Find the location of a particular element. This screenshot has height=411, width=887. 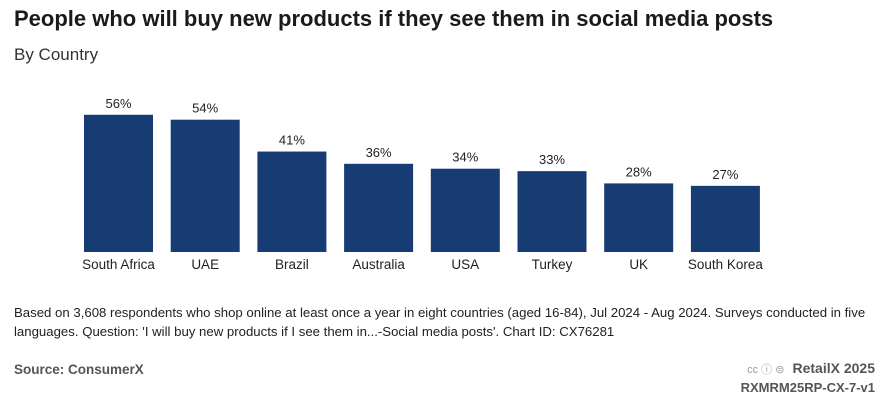

value-label: 33% is located at coordinates (552, 159).